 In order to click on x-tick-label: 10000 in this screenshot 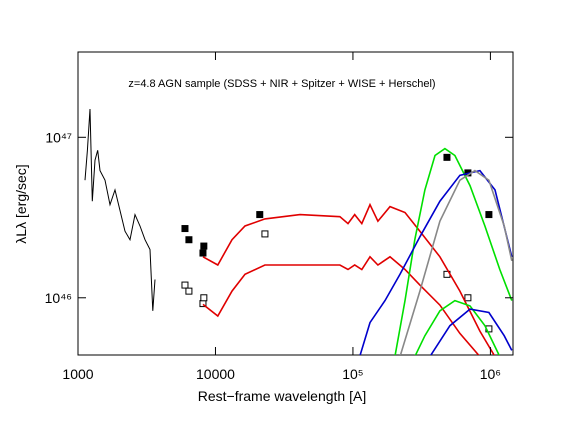, I will do `click(215, 374)`.